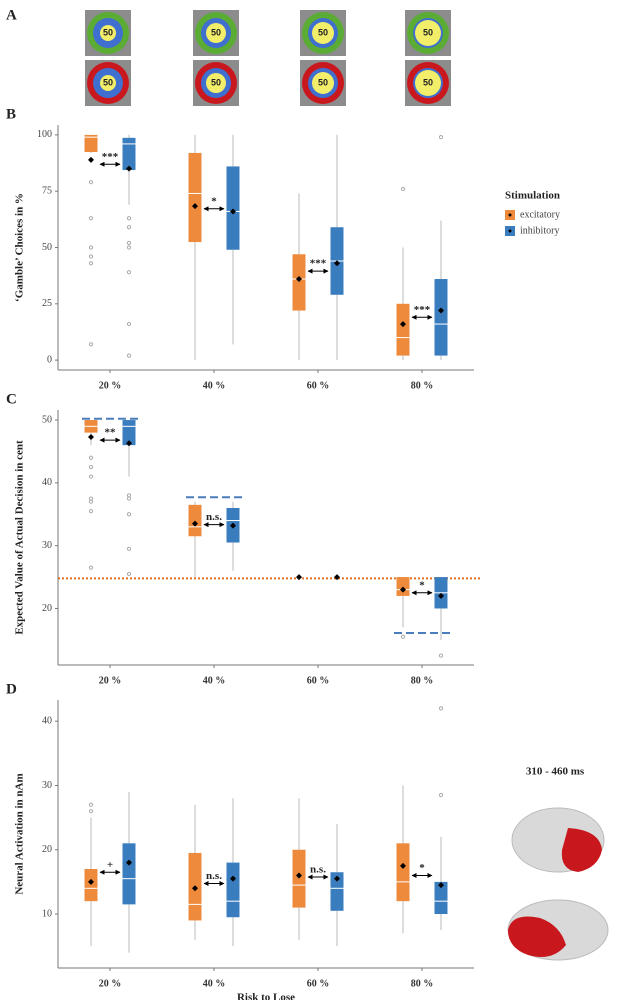 The image size is (618, 1000). Describe the element at coordinates (20, 247) in the screenshot. I see `y-axis-title: ‘Gamble’ Choices in %` at that location.